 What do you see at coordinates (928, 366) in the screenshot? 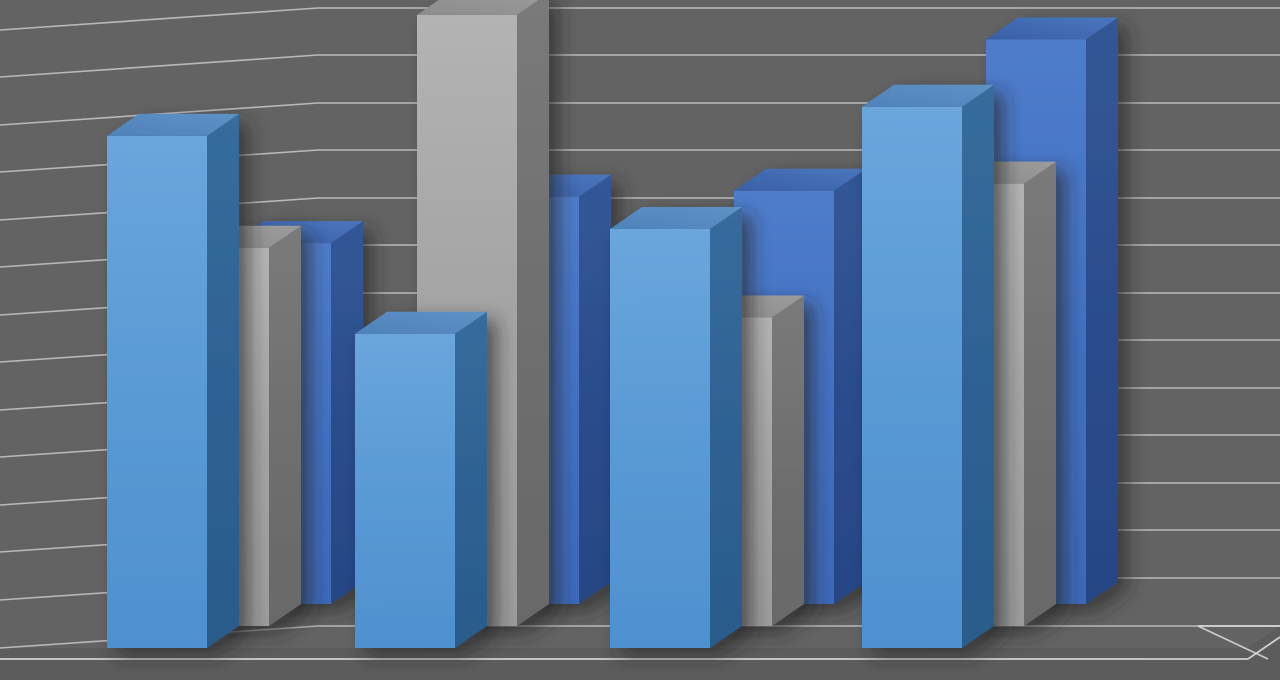
I see `bar-g4-series1` at bounding box center [928, 366].